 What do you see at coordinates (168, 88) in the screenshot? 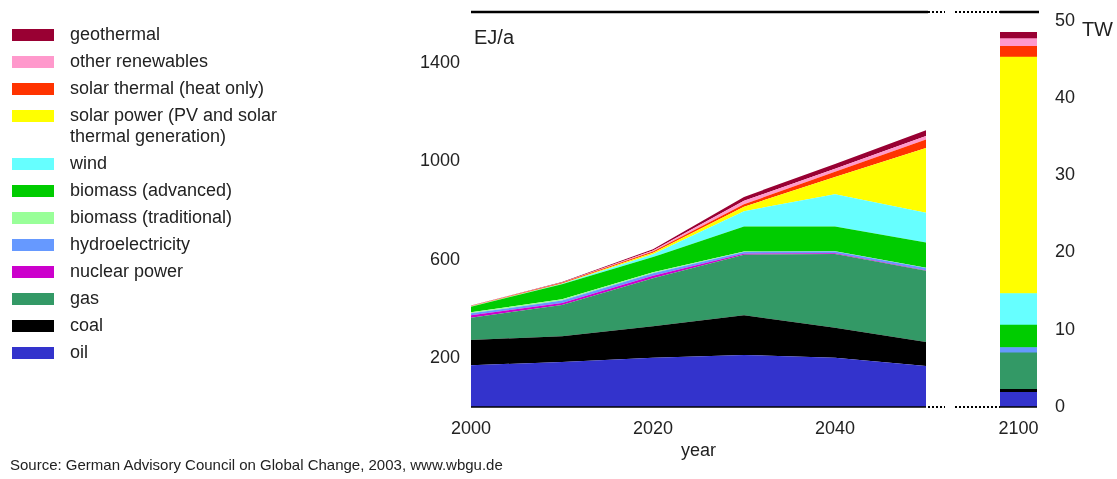
I see `legend-label: solar thermal (heat only)` at bounding box center [168, 88].